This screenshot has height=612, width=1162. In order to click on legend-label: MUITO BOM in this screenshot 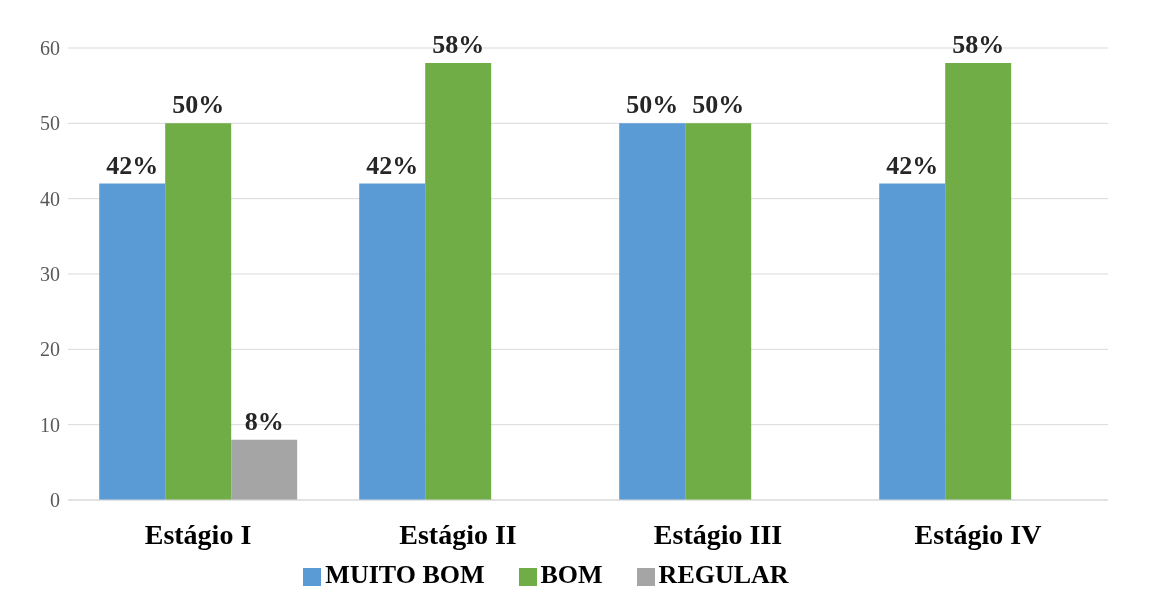, I will do `click(405, 574)`.